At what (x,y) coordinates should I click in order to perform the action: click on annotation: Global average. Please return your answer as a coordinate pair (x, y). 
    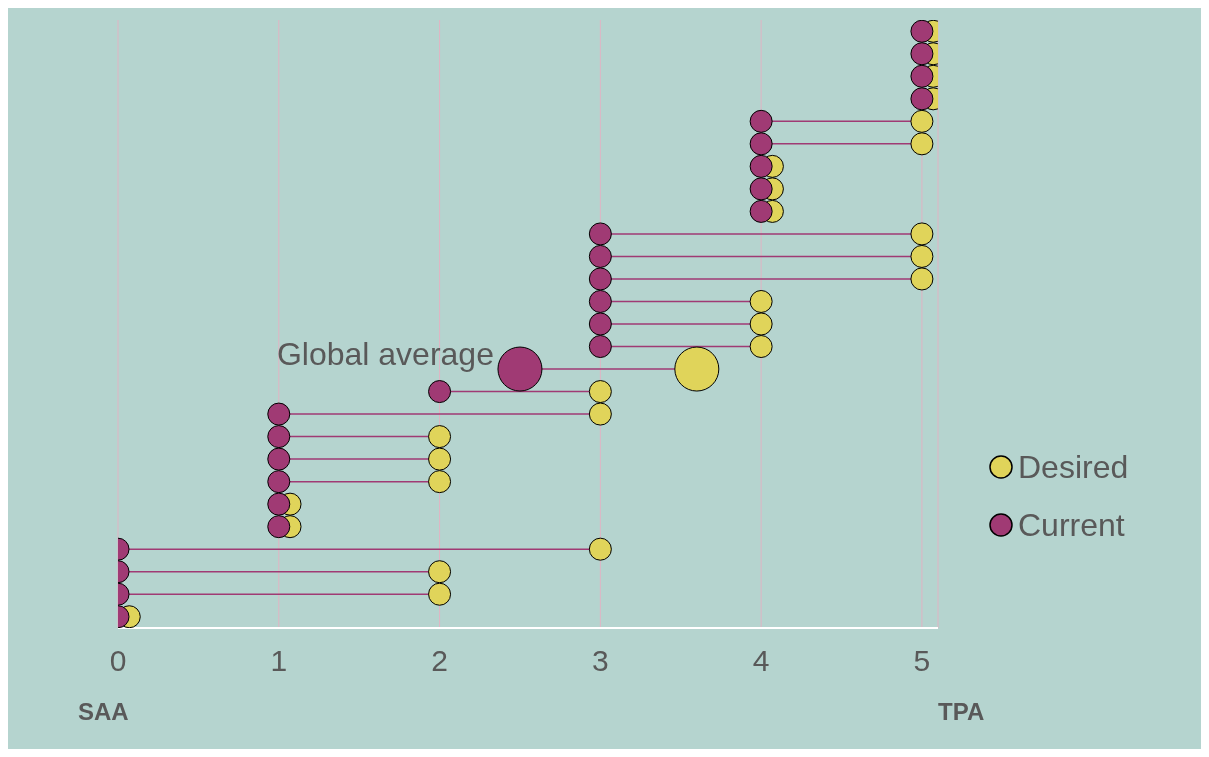
    Looking at the image, I should click on (385, 354).